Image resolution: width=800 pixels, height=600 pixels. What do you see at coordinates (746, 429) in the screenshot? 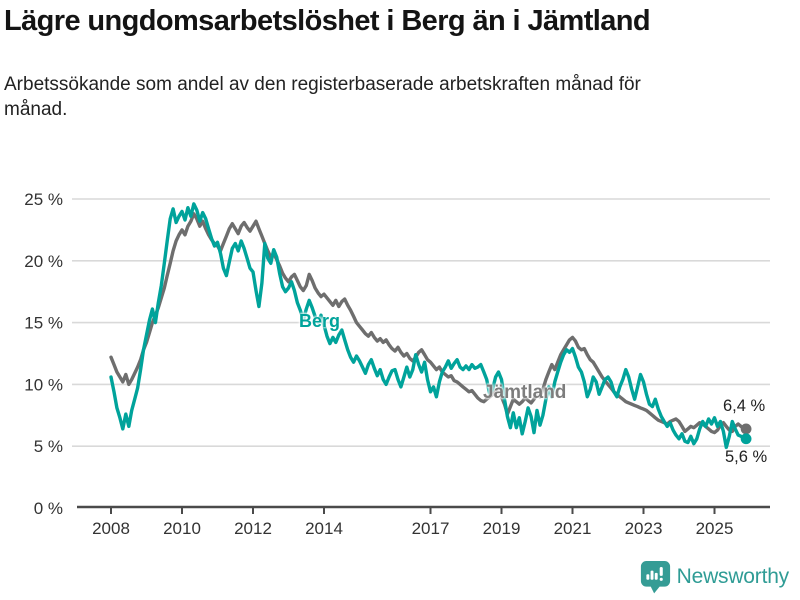
I see `jämtland-end-dot` at bounding box center [746, 429].